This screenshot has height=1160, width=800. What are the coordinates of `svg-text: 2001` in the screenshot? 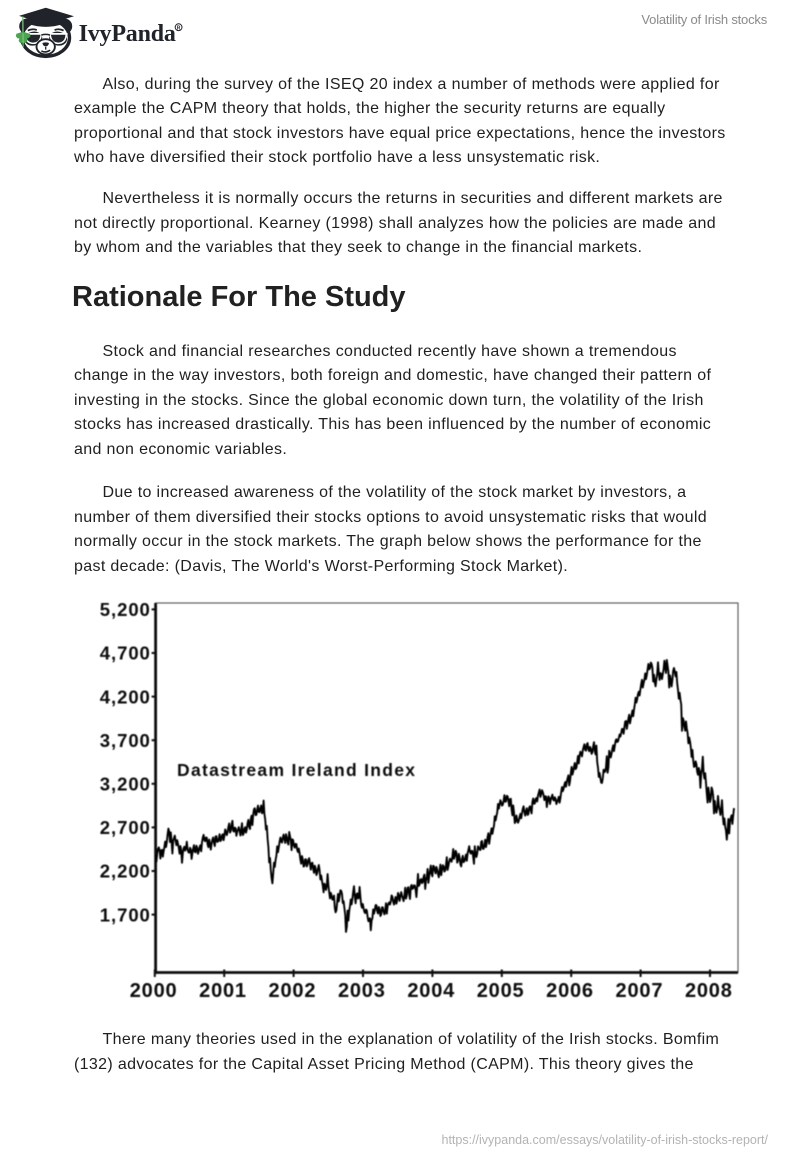 It's located at (223, 991).